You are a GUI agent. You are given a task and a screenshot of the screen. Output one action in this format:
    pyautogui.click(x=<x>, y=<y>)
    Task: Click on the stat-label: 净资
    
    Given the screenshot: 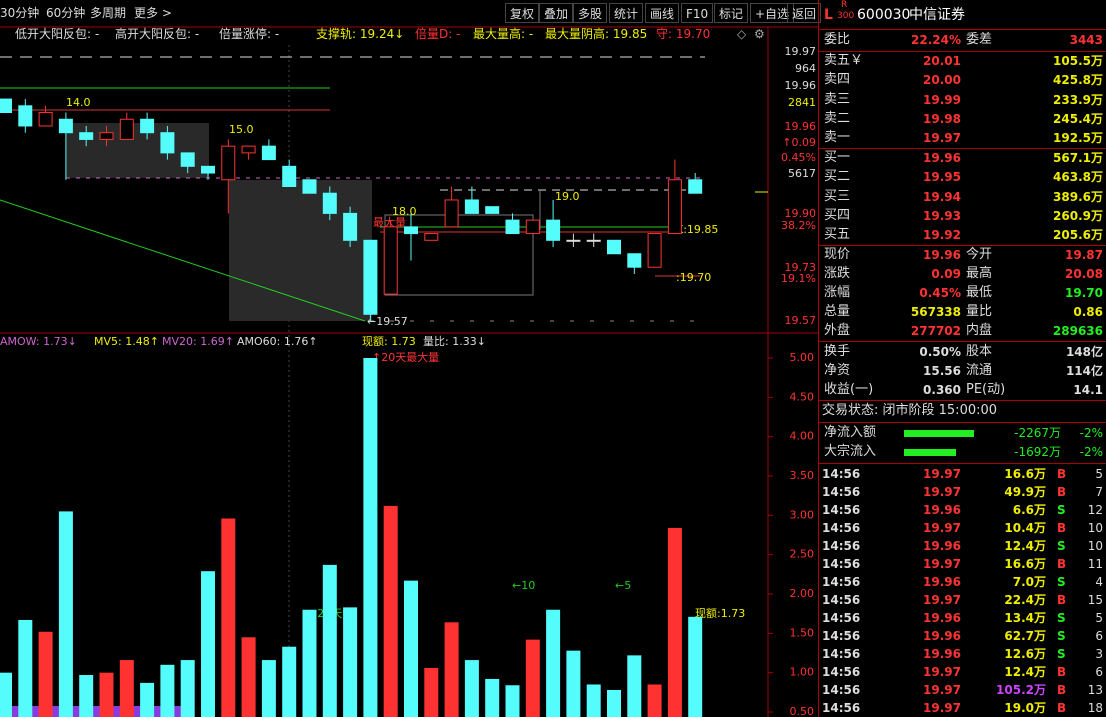 What is the action you would take?
    pyautogui.click(x=837, y=370)
    